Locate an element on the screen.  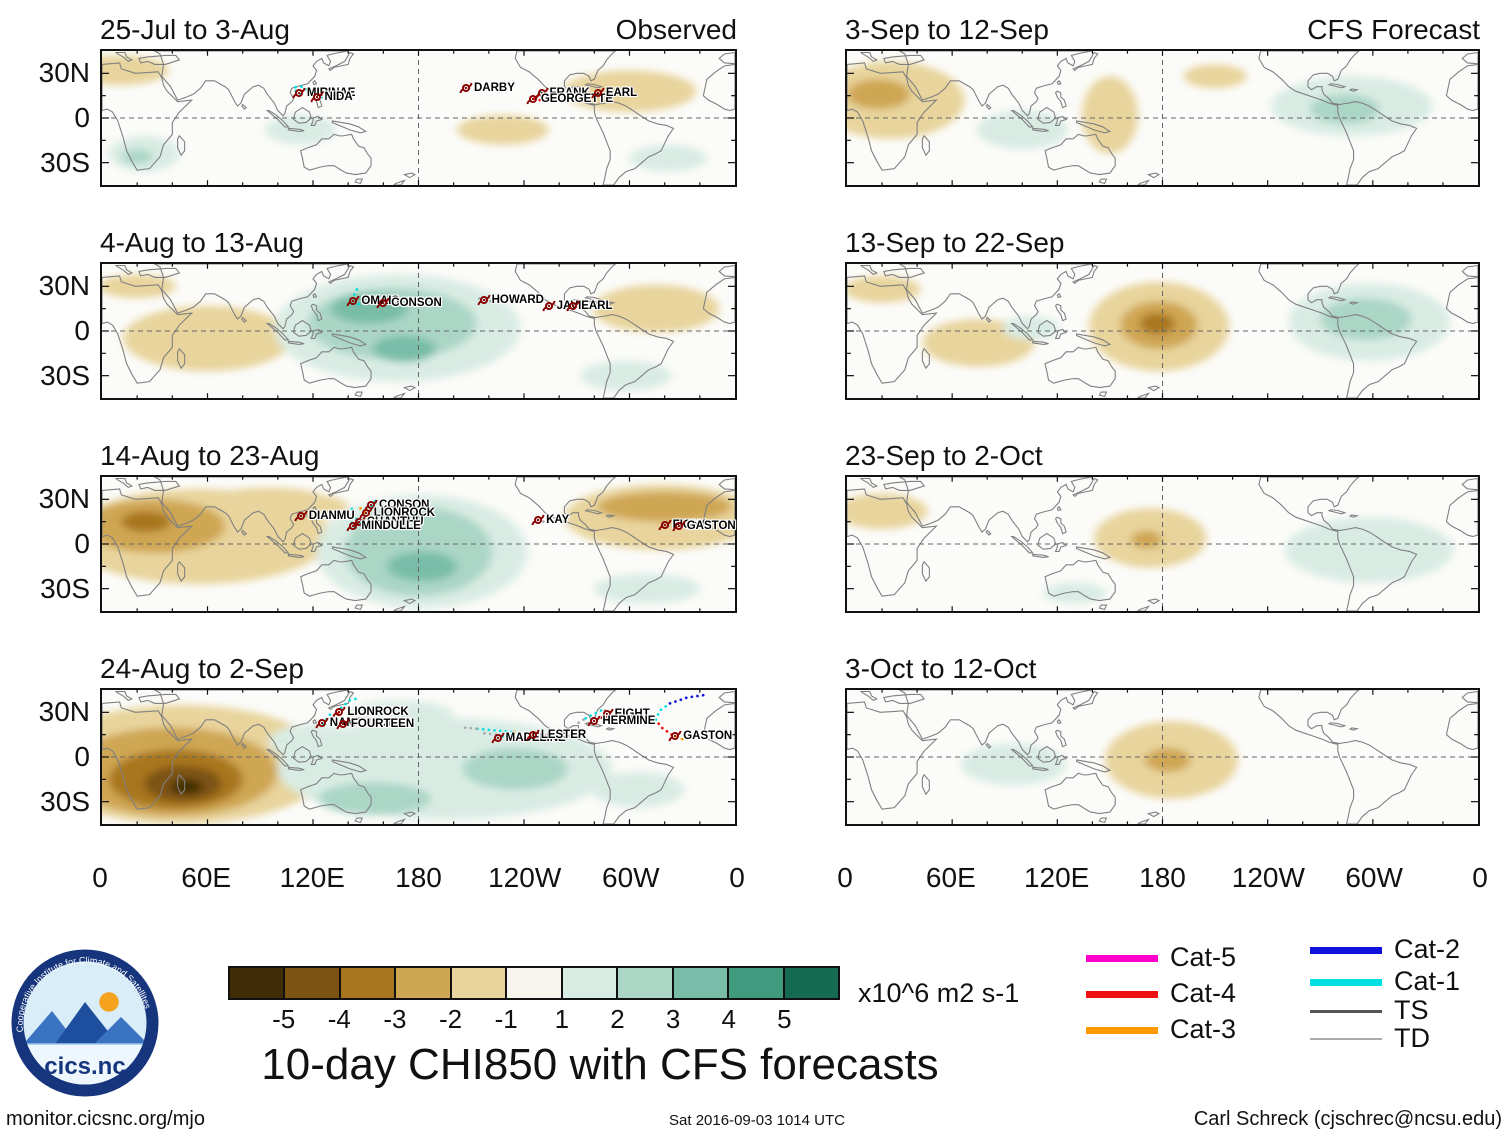
logo-sun-icon is located at coordinates (109, 1002).